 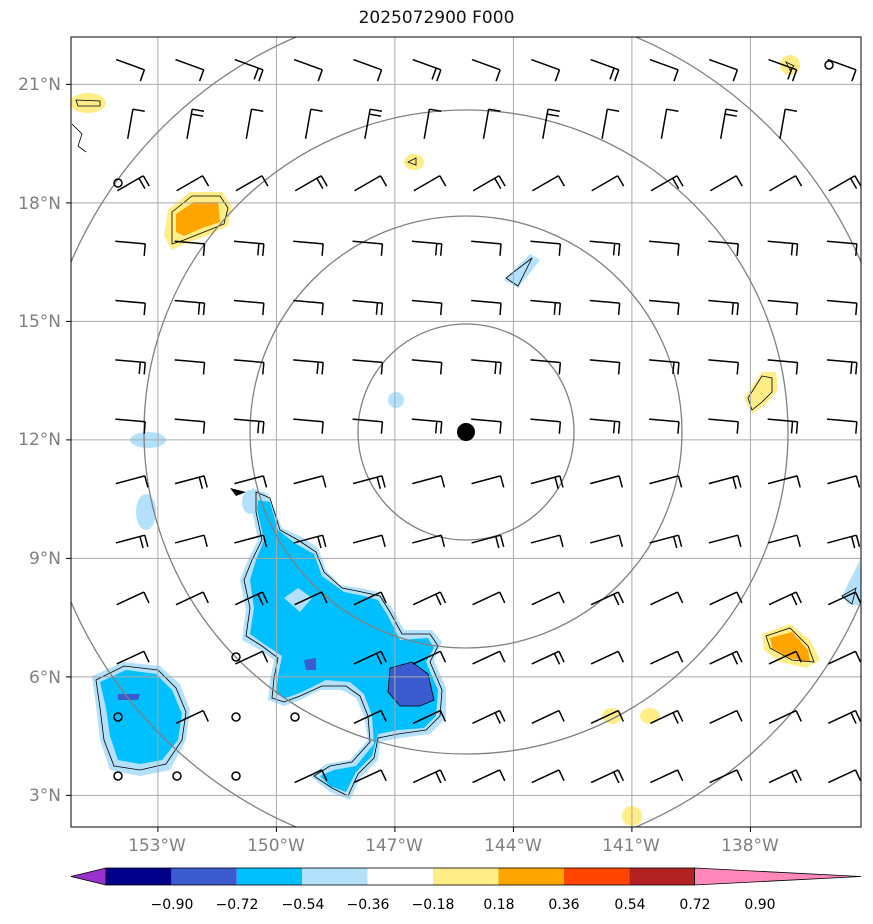 What do you see at coordinates (39, 440) in the screenshot?
I see `latitude-labels: 21°N 18°N 15°N 12°N 9°N 6°N 3°N` at bounding box center [39, 440].